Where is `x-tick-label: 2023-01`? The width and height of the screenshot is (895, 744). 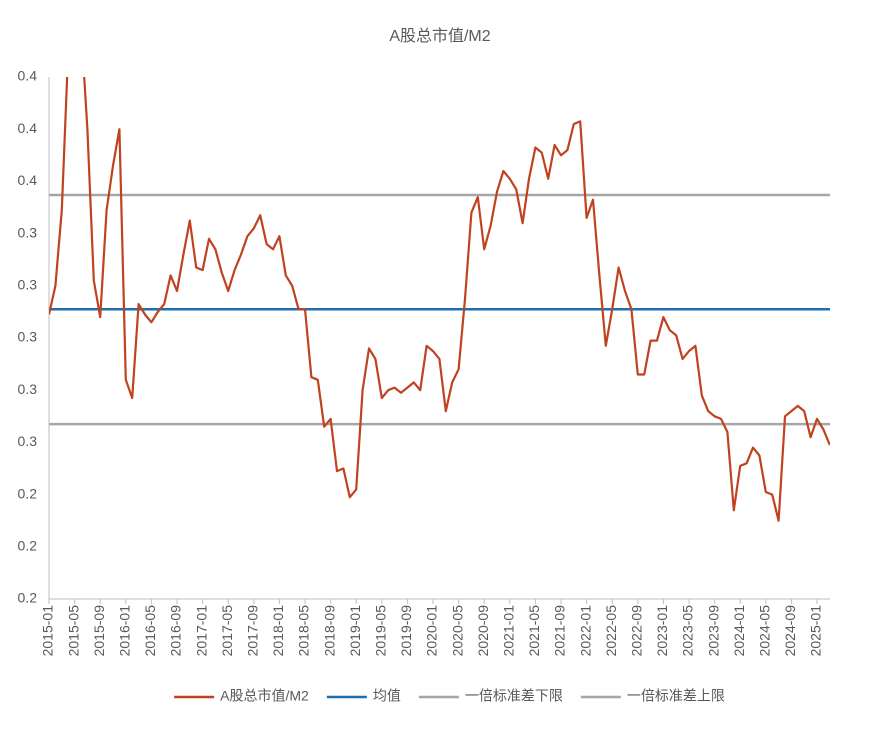
x-tick-label: 2023-01 is located at coordinates (662, 631).